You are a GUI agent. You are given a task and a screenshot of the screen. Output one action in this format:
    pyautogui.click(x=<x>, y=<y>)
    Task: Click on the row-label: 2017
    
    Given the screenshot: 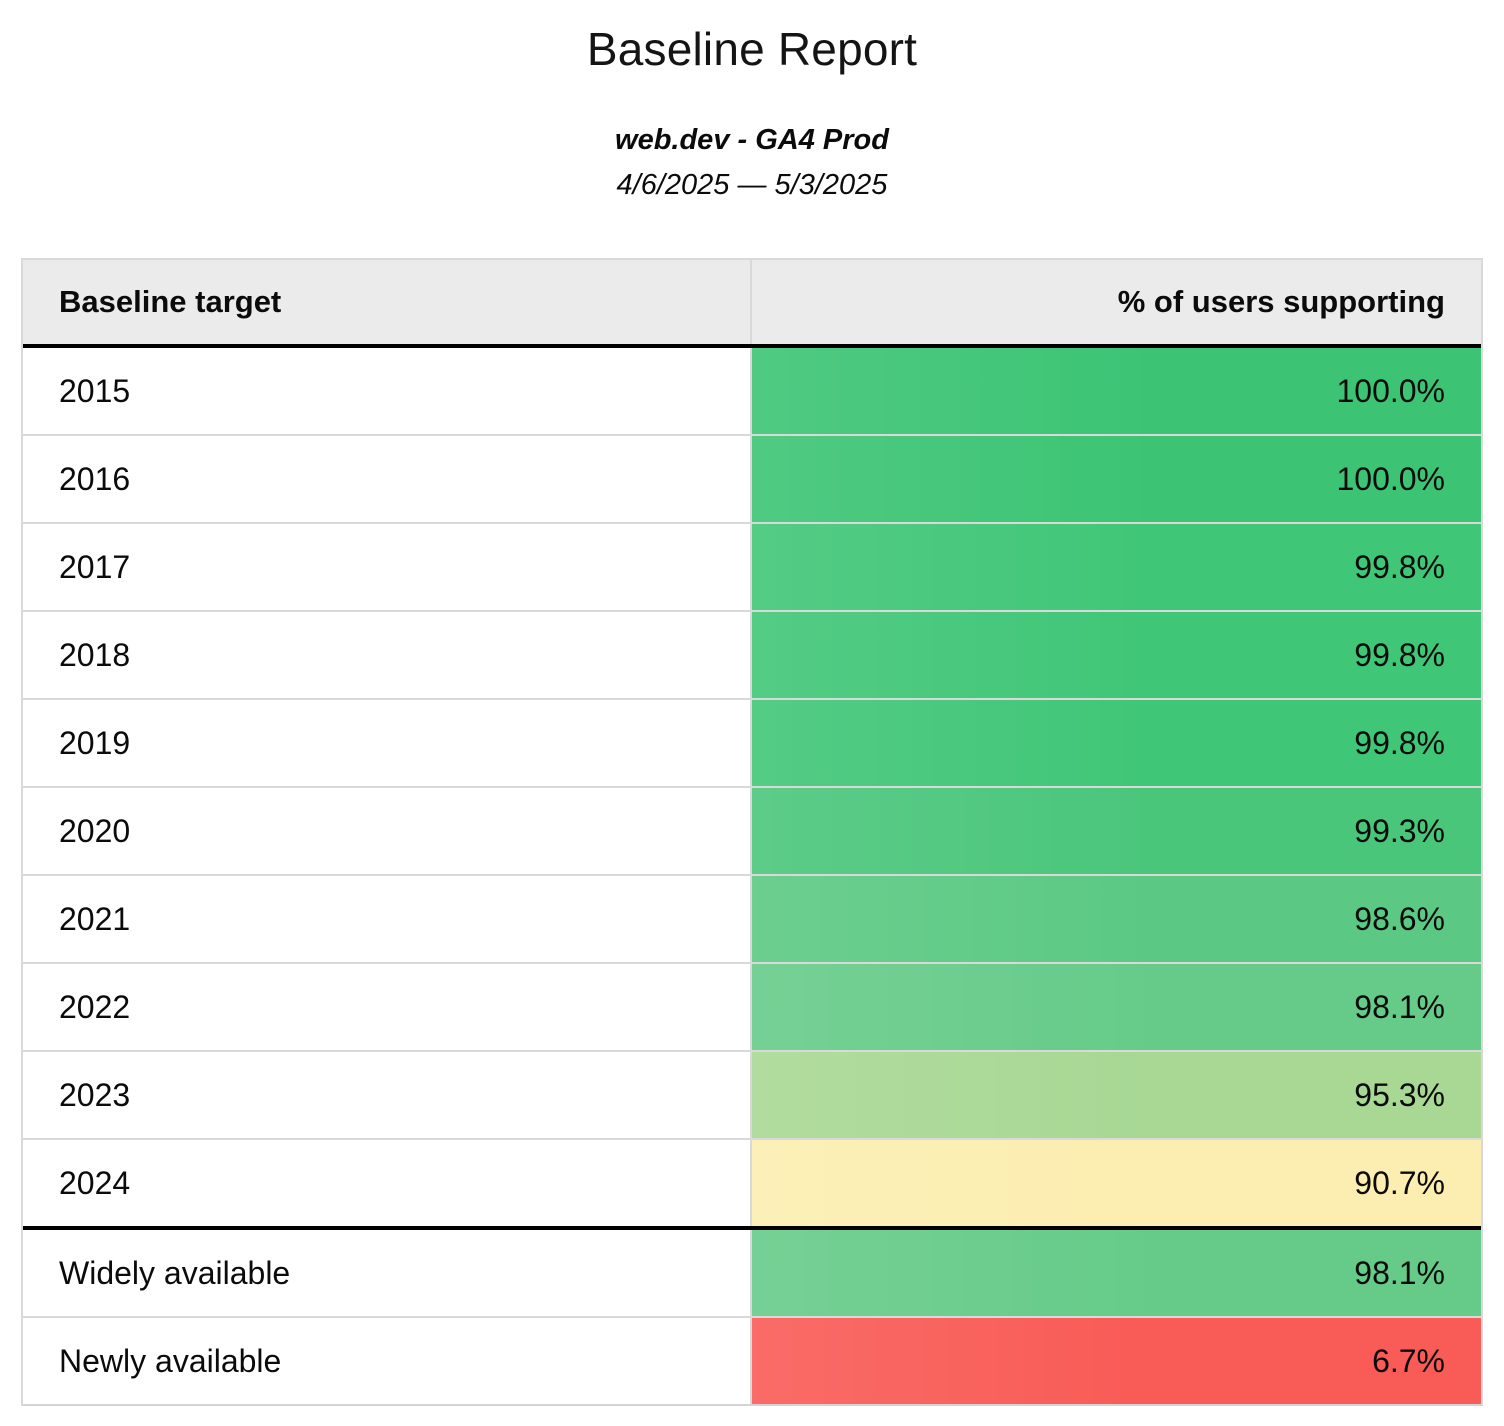 What is the action you would take?
    pyautogui.click(x=387, y=567)
    